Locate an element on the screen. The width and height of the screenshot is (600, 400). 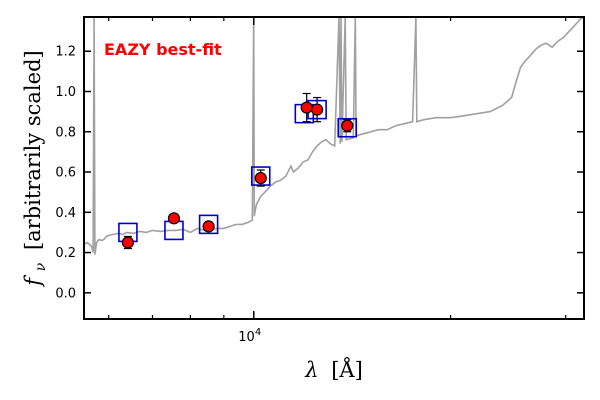
y-tick-label: 0.2 is located at coordinates (65, 253).